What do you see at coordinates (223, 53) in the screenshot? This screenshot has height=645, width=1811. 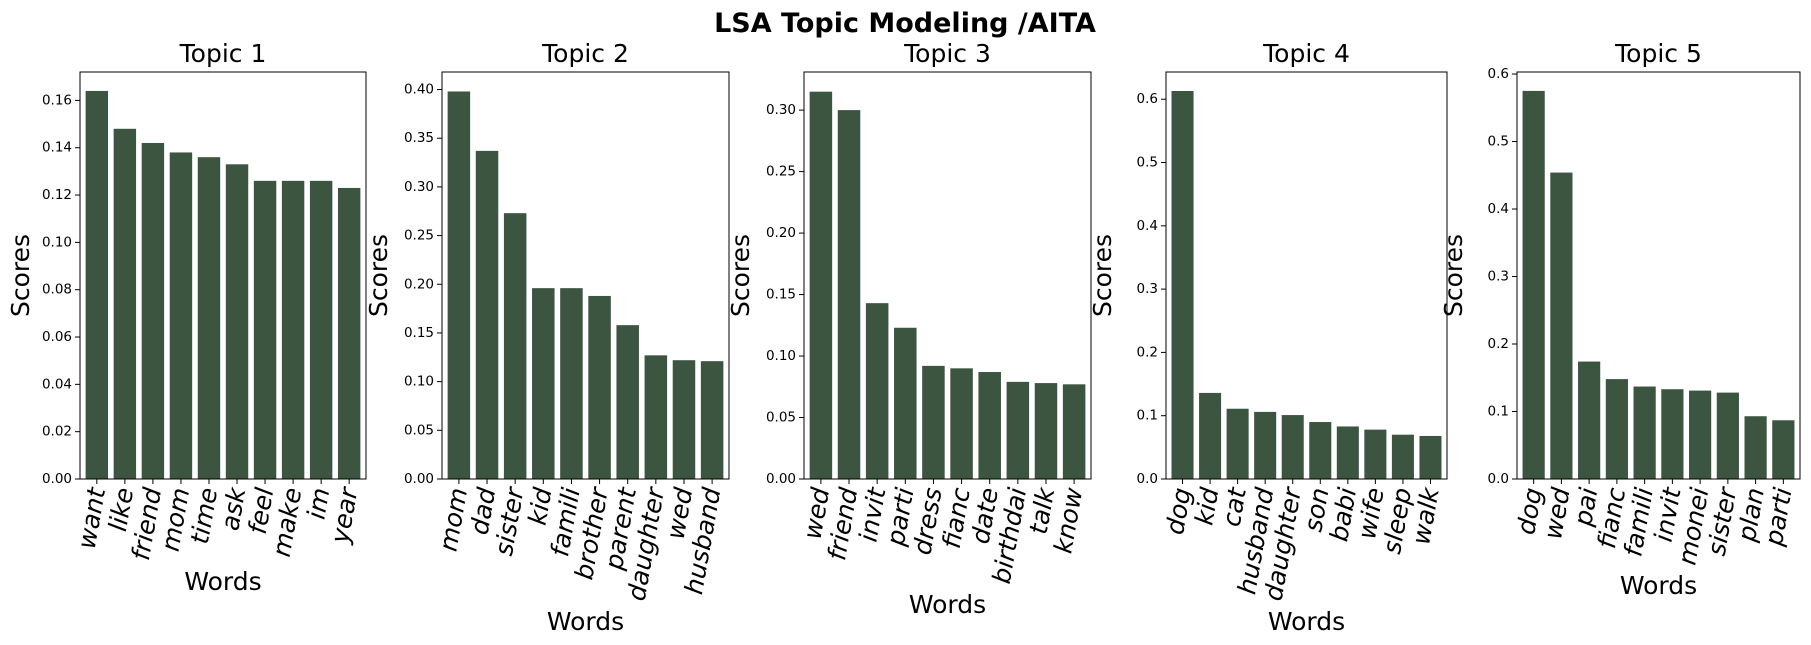 I see `panel-title: Topic 1` at bounding box center [223, 53].